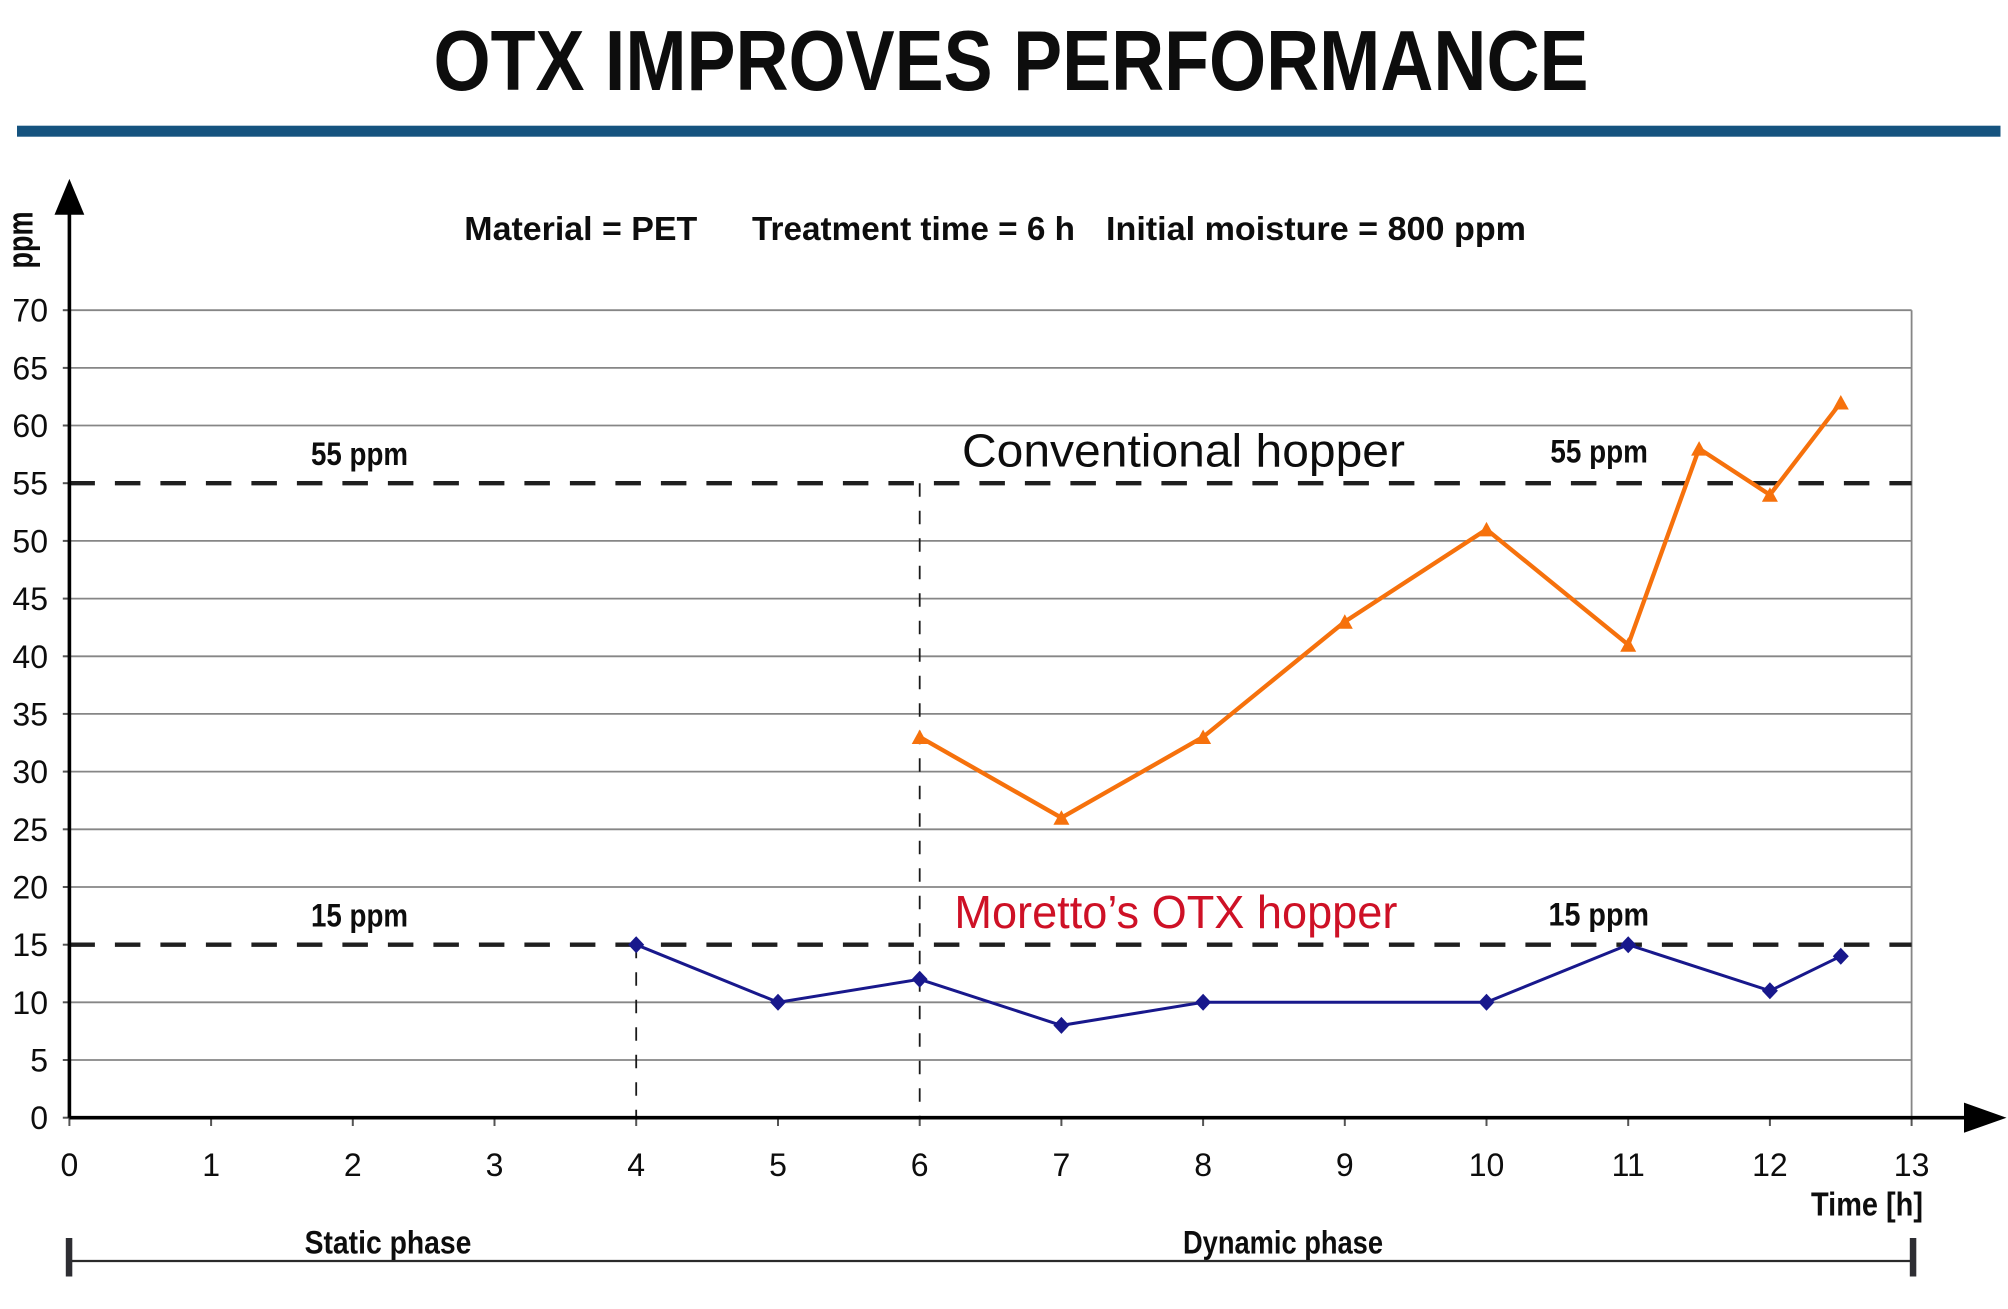 The width and height of the screenshot is (2008, 1309). What do you see at coordinates (30, 368) in the screenshot?
I see `svg-text: 65` at bounding box center [30, 368].